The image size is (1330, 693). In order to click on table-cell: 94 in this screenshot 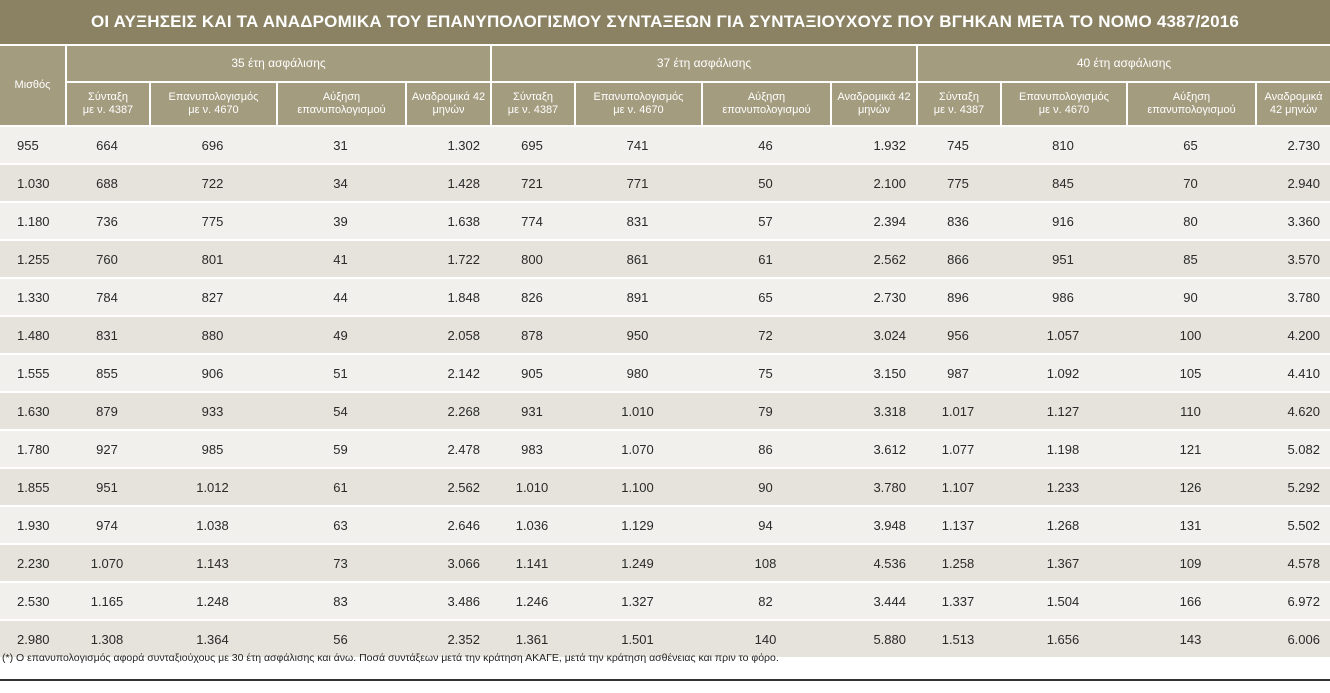, I will do `click(765, 524)`.